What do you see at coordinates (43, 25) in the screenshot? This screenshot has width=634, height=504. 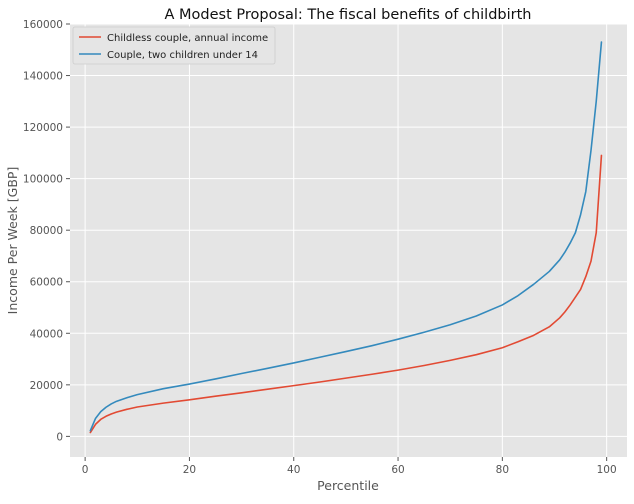 I see `y-tick-label: 160000` at bounding box center [43, 25].